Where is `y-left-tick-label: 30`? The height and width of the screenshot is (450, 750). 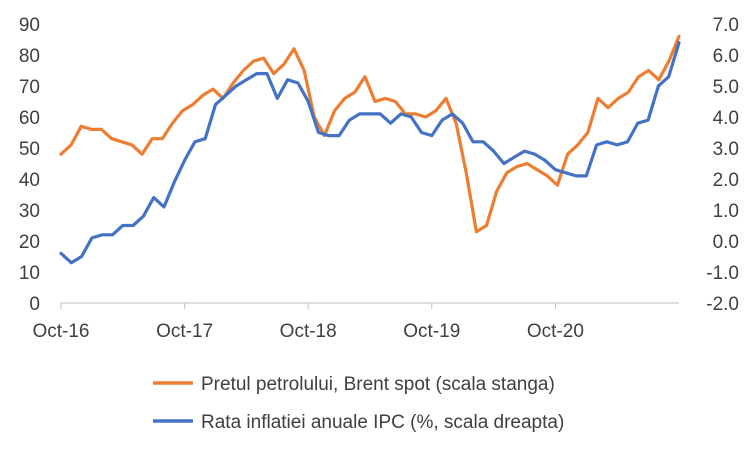
y-left-tick-label: 30 is located at coordinates (29, 211).